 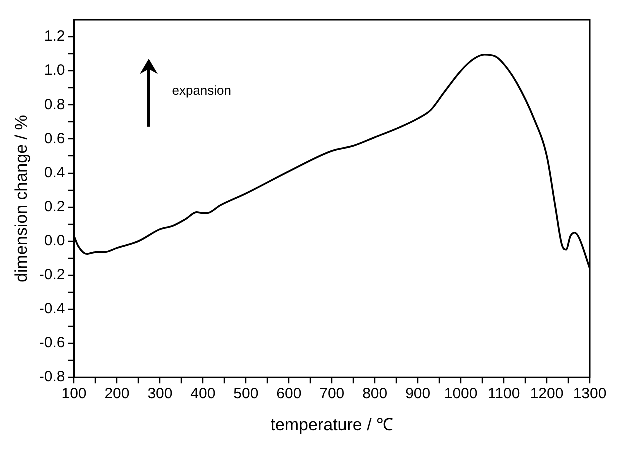 What do you see at coordinates (547, 394) in the screenshot?
I see `x-tick-label: 1200` at bounding box center [547, 394].